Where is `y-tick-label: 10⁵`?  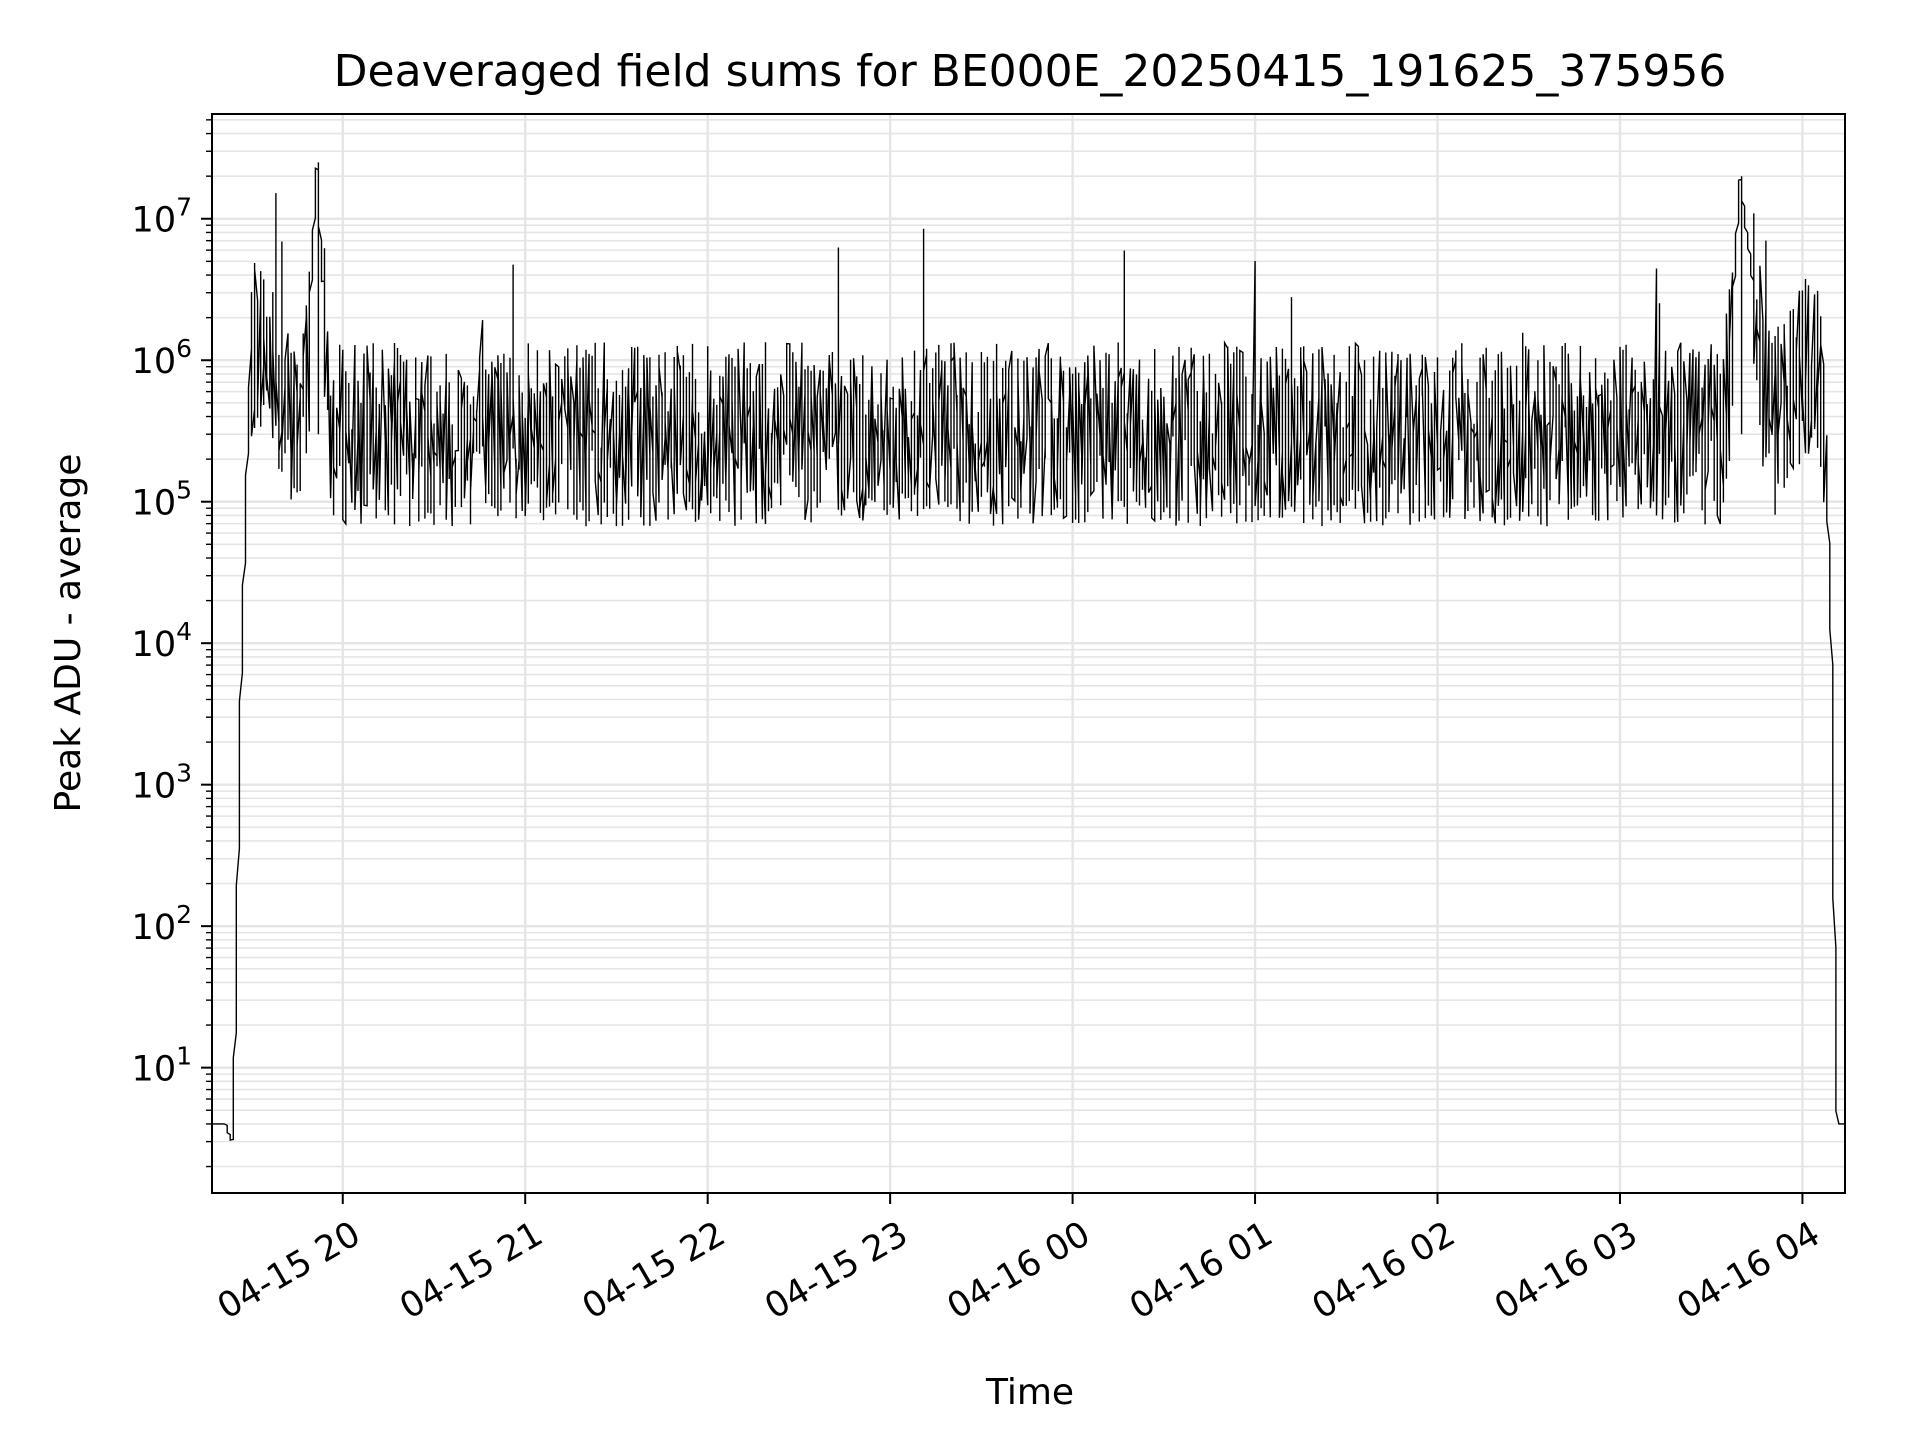 y-tick-label: 10⁵ is located at coordinates (162, 500).